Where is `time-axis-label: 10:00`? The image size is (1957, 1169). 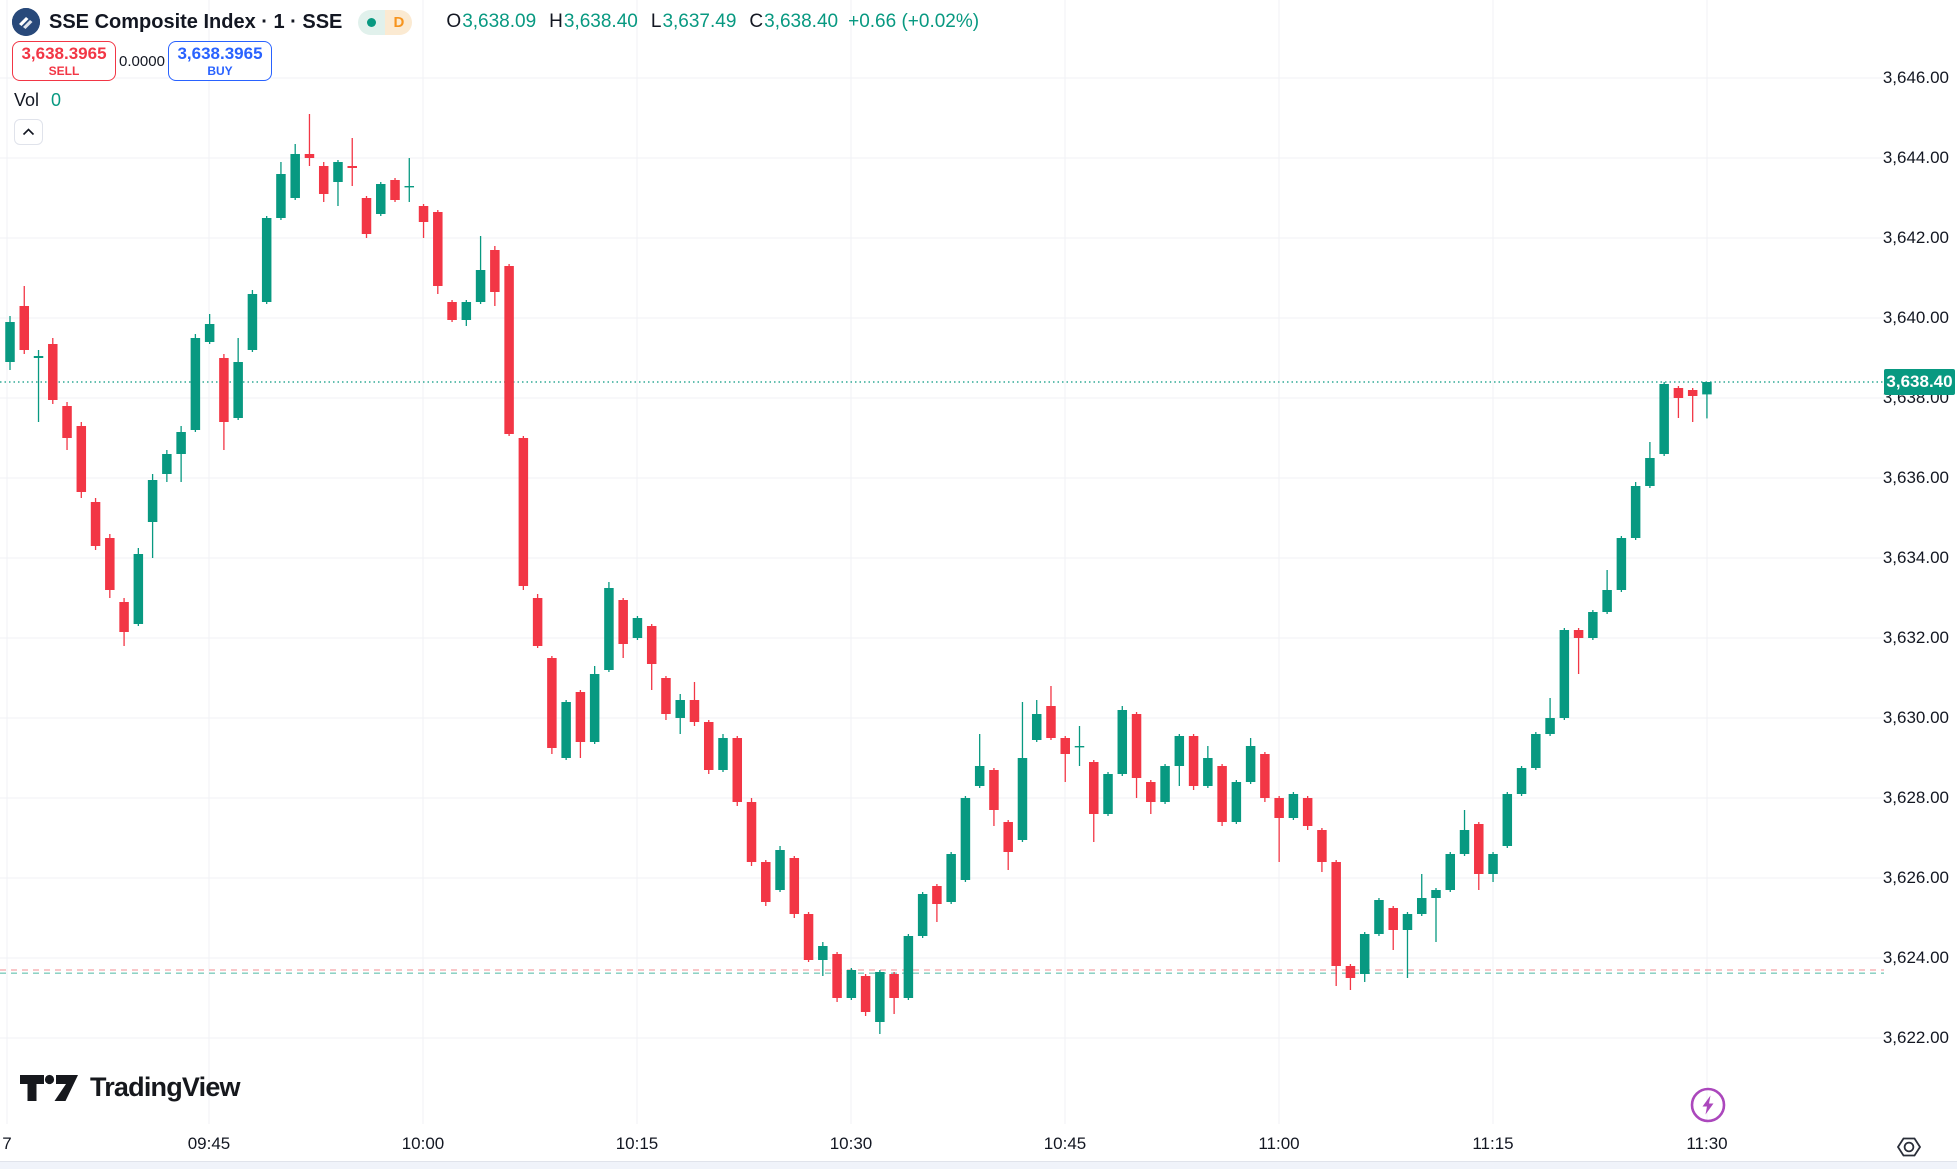 time-axis-label: 10:00 is located at coordinates (423, 1143).